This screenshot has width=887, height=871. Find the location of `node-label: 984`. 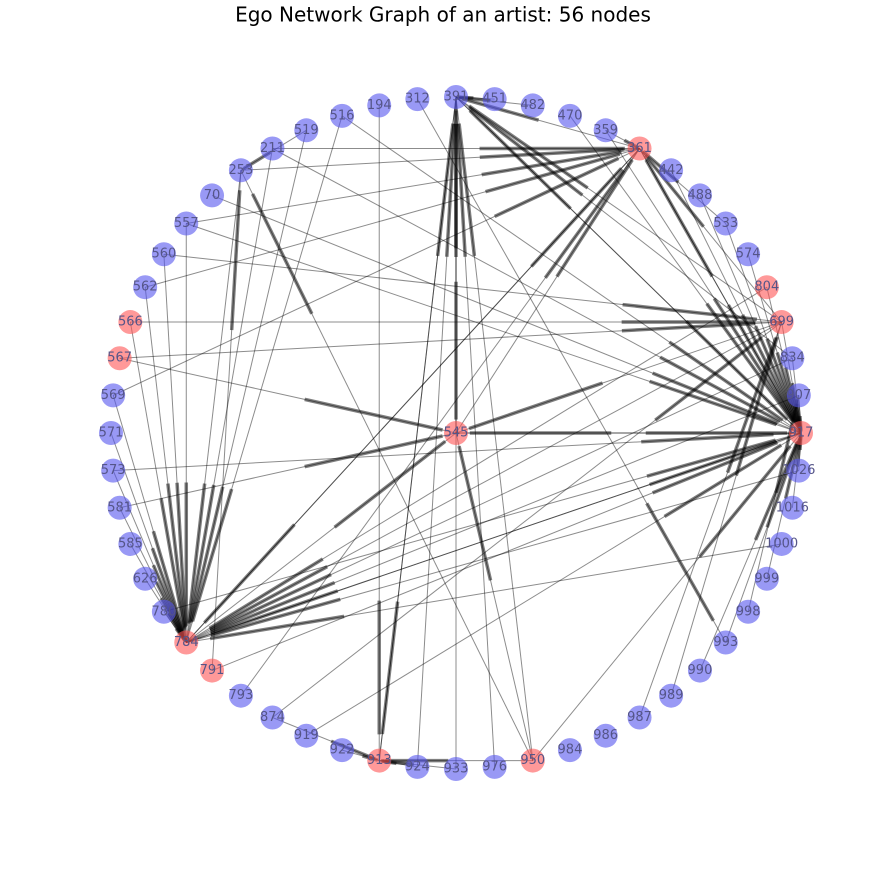

node-label: 984 is located at coordinates (570, 750).